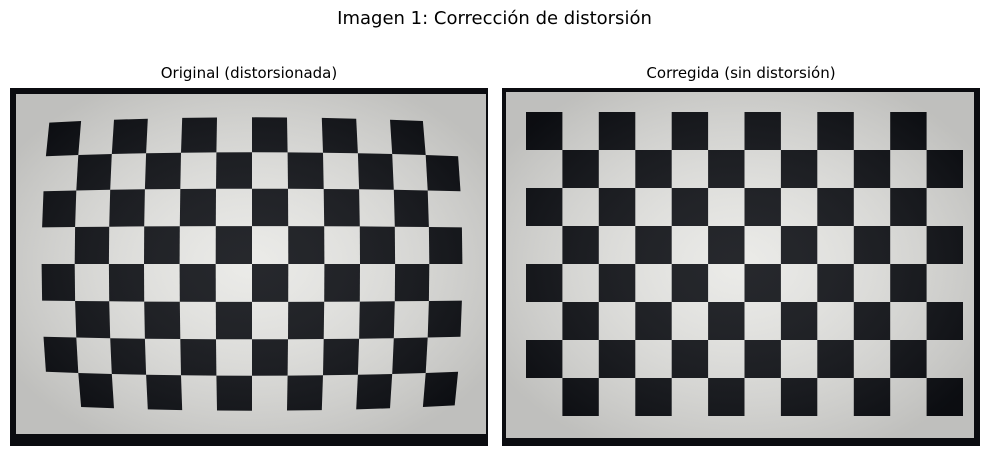 The image size is (989, 456). Describe the element at coordinates (741, 73) in the screenshot. I see `panel-title-corrected: Corregida (sin distorsión)` at that location.